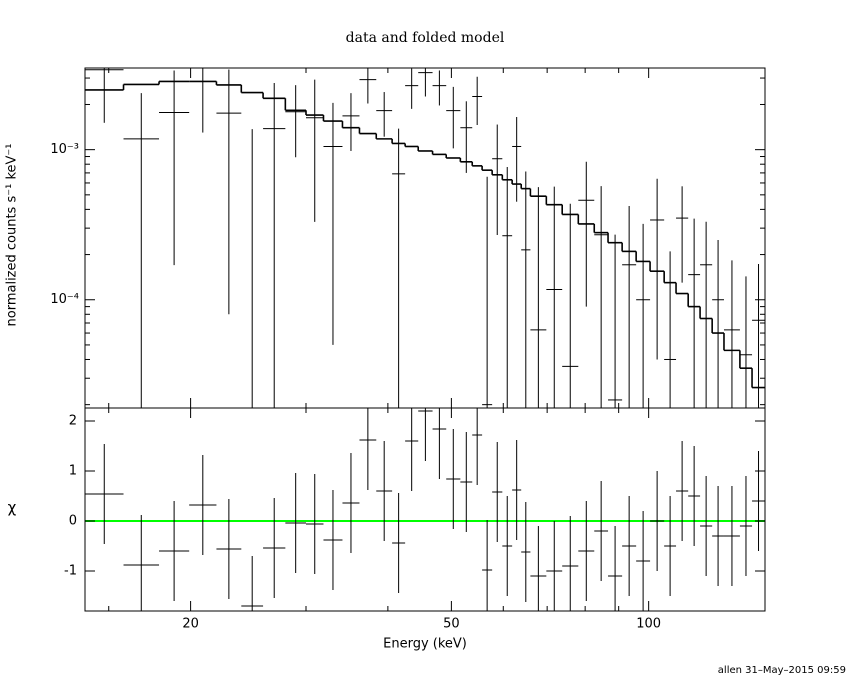 The height and width of the screenshot is (680, 850). What do you see at coordinates (73, 421) in the screenshot?
I see `residual-y-tick-label: 2` at bounding box center [73, 421].